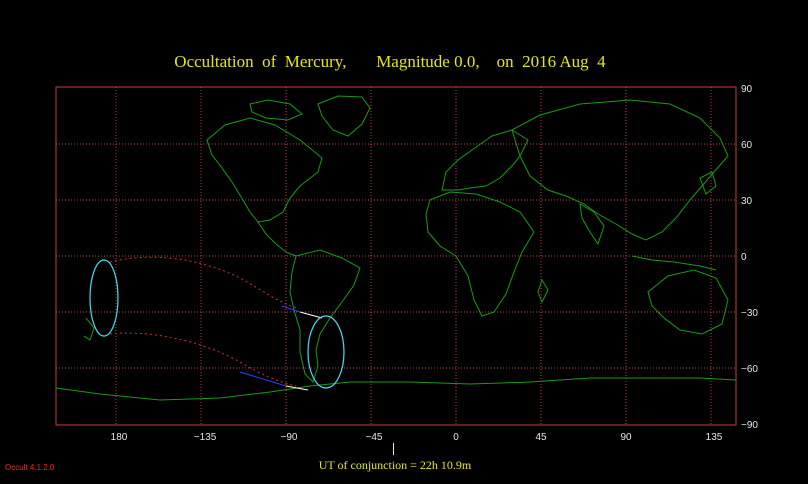  I want to click on rise-set-limit-east, so click(326, 352).